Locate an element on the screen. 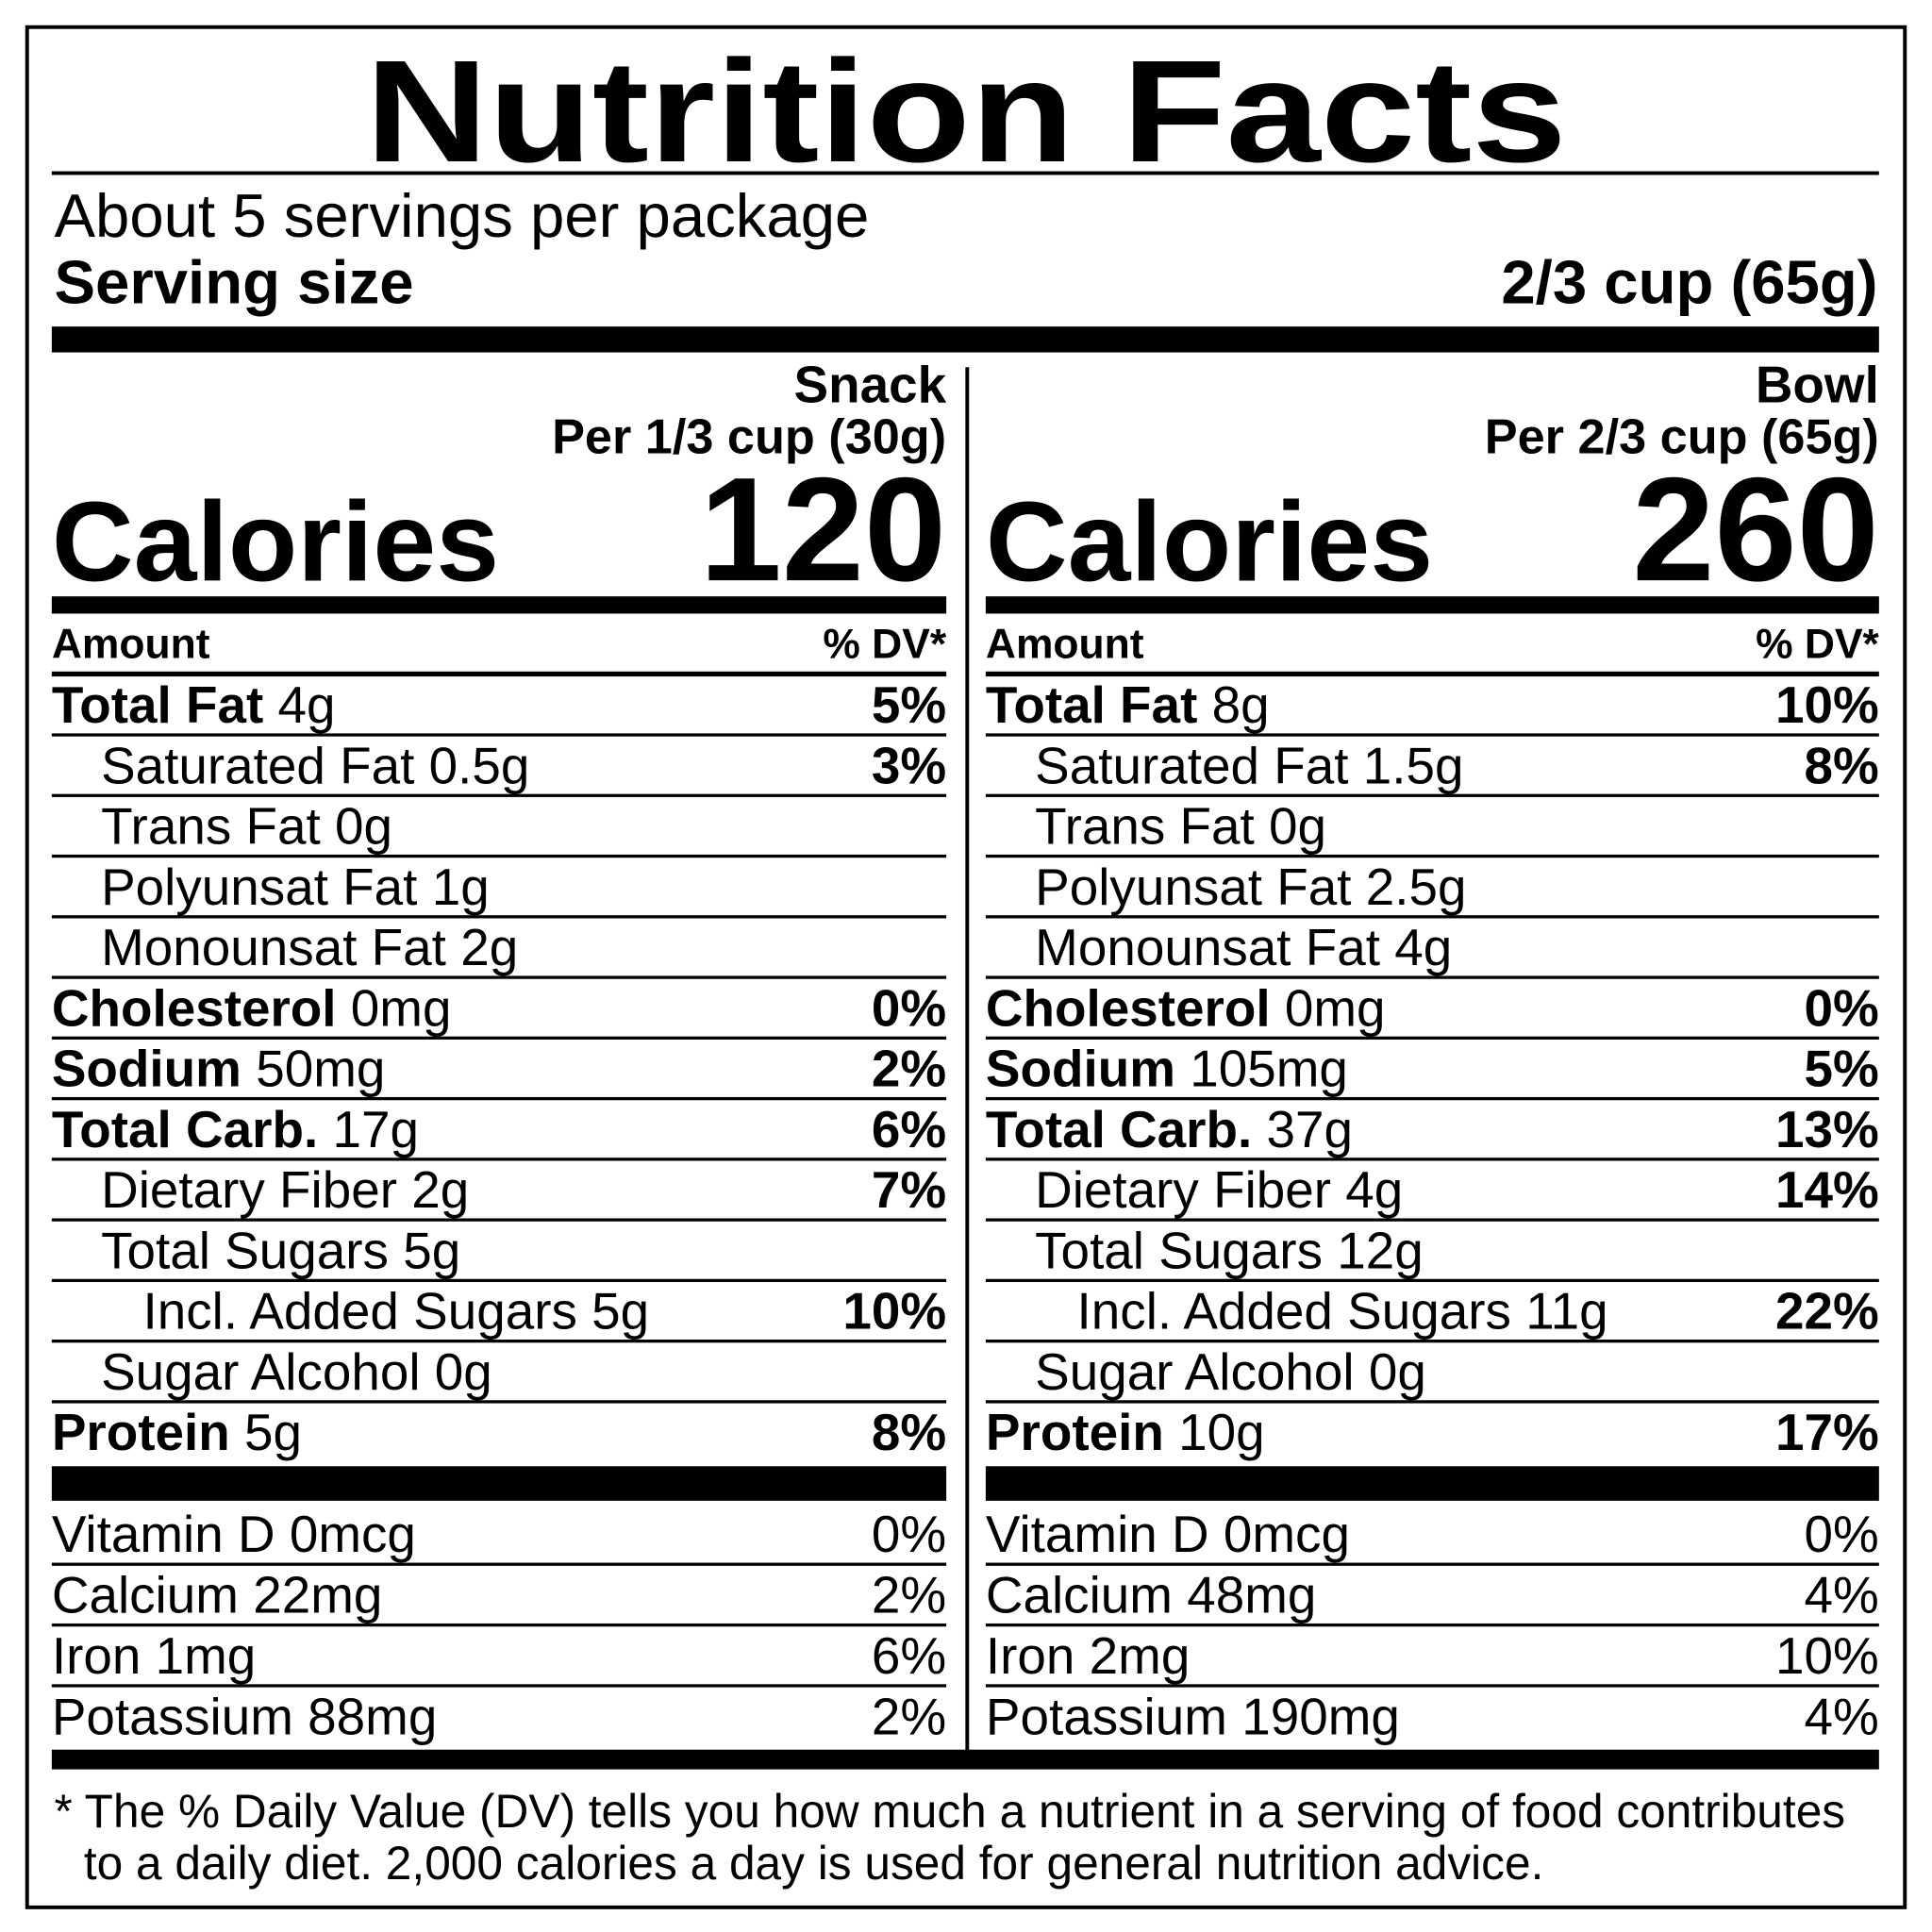 The height and width of the screenshot is (1932, 1932). nutrient-row: Monounsat Fat 2g is located at coordinates (309, 947).